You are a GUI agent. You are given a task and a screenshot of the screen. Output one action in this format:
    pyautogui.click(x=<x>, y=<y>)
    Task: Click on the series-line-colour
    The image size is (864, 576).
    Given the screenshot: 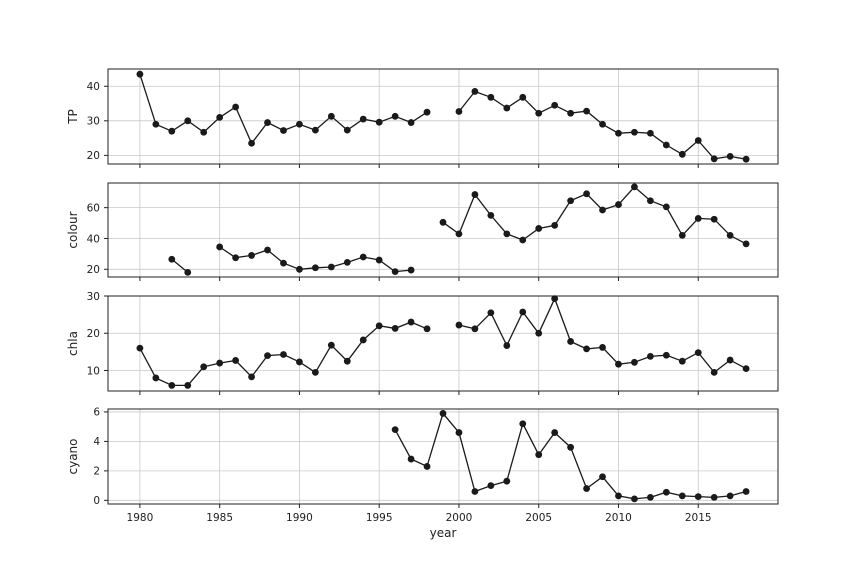 What is the action you would take?
    pyautogui.click(x=180, y=265)
    